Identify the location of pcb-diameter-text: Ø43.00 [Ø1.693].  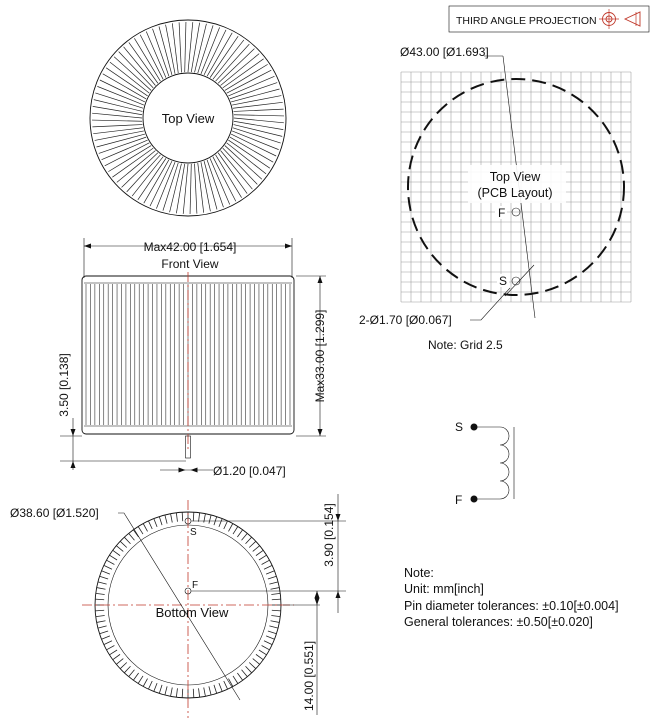
(444, 52).